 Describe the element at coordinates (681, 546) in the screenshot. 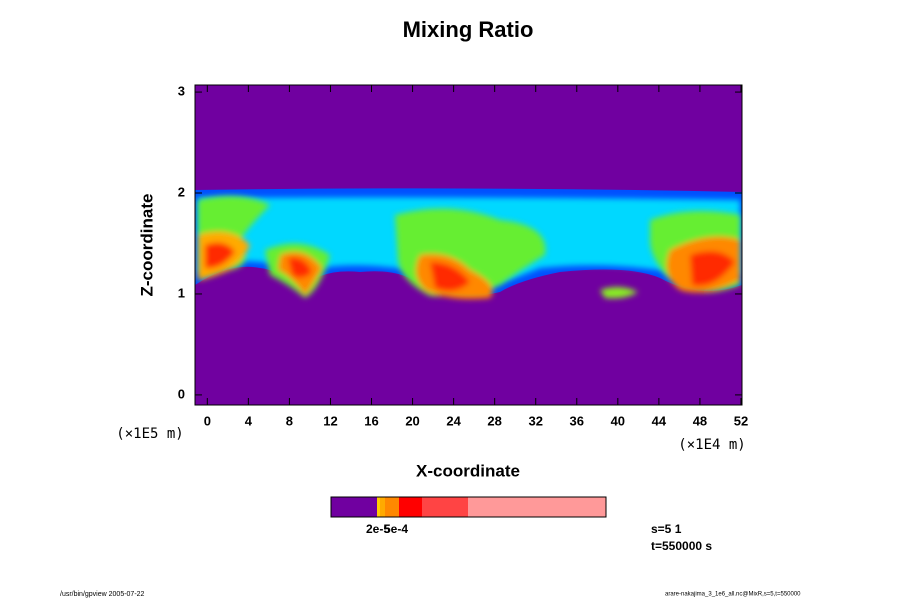

I see `annotation: t=550000 s` at that location.